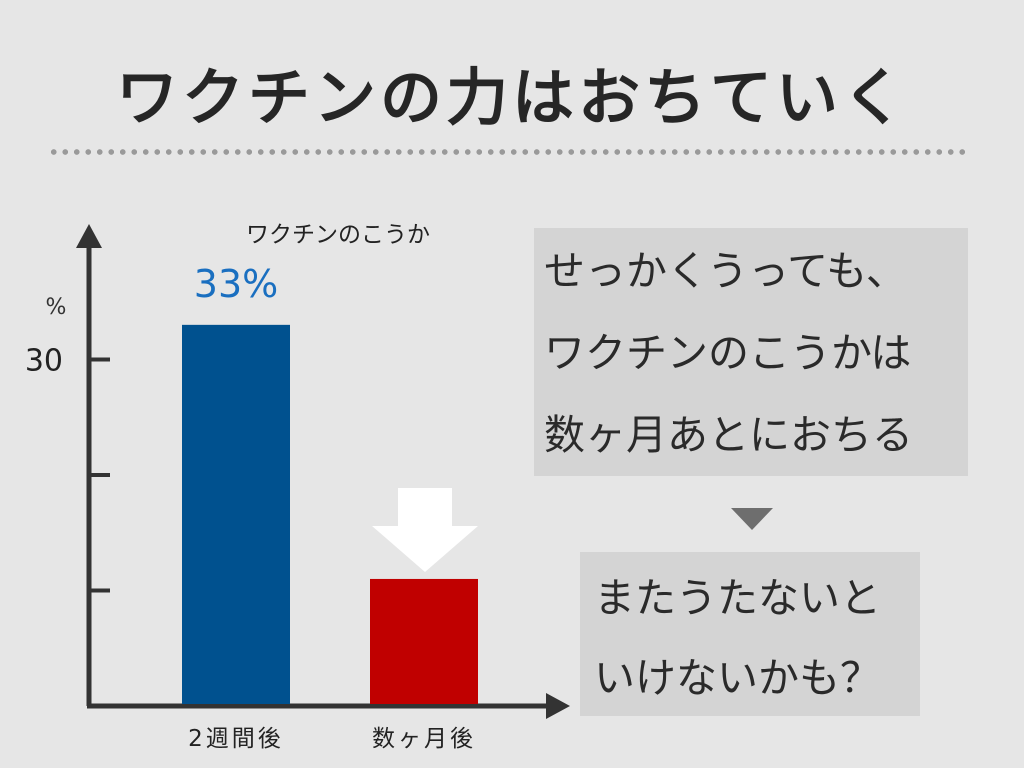  I want to click on callout1-line: 数ヶ月あとにおちる, so click(728, 435).